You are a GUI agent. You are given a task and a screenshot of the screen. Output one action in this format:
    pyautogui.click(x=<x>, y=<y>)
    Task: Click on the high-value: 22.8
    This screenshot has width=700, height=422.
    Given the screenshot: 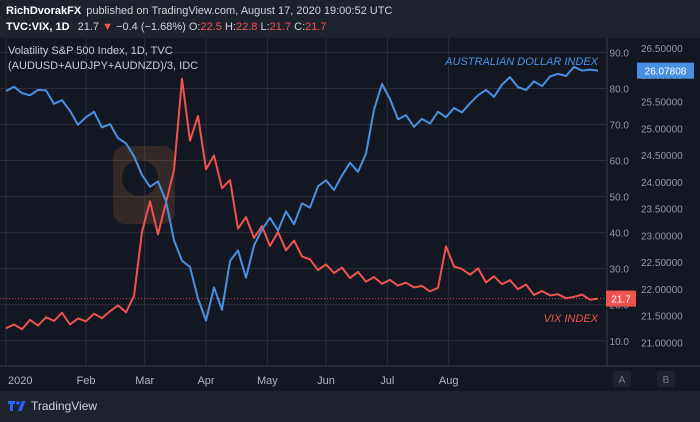 What is the action you would take?
    pyautogui.click(x=246, y=27)
    